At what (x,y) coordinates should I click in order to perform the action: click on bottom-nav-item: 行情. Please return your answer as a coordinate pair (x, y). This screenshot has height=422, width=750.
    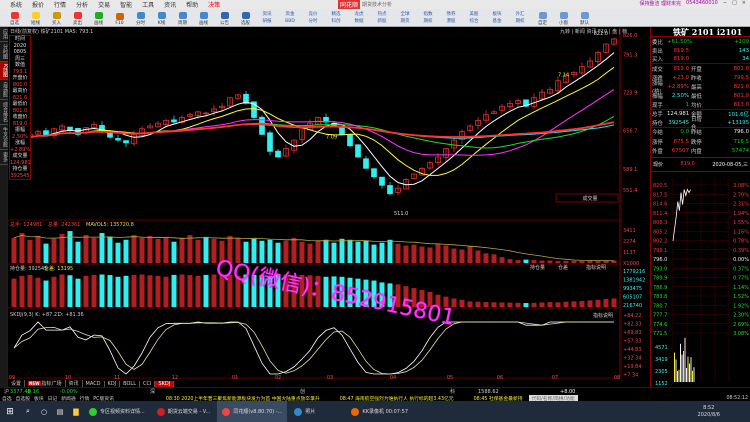
    Looking at the image, I should click on (84, 399).